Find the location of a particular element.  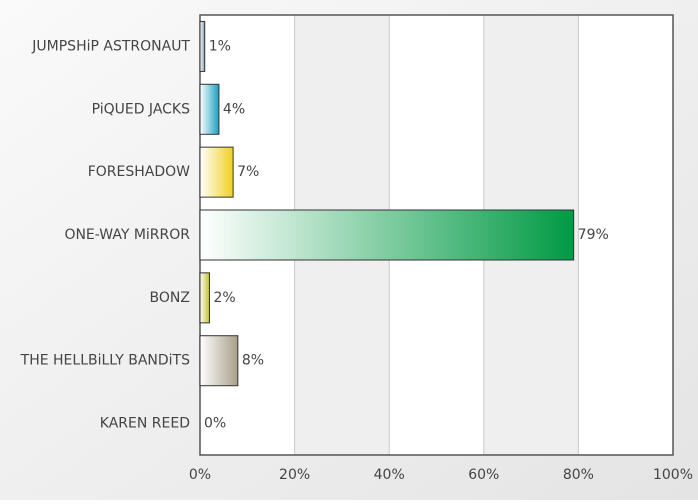

x-tick-label: 60% is located at coordinates (483, 475).